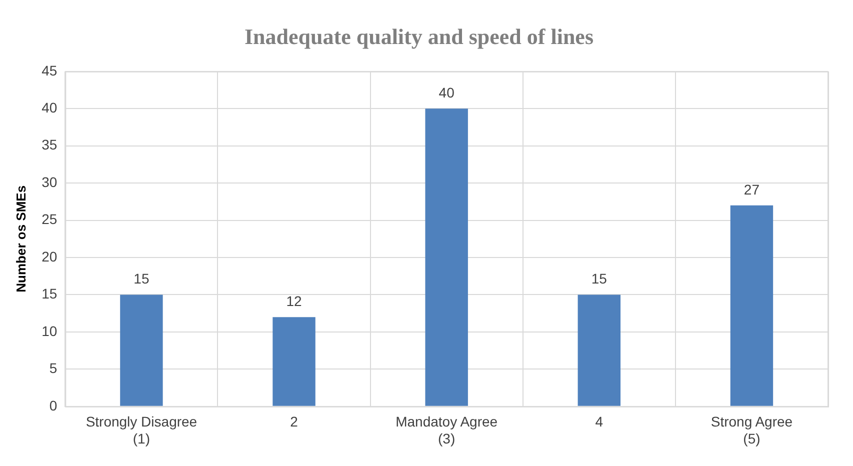 Image resolution: width=853 pixels, height=466 pixels. I want to click on y-tick-label: 35, so click(50, 144).